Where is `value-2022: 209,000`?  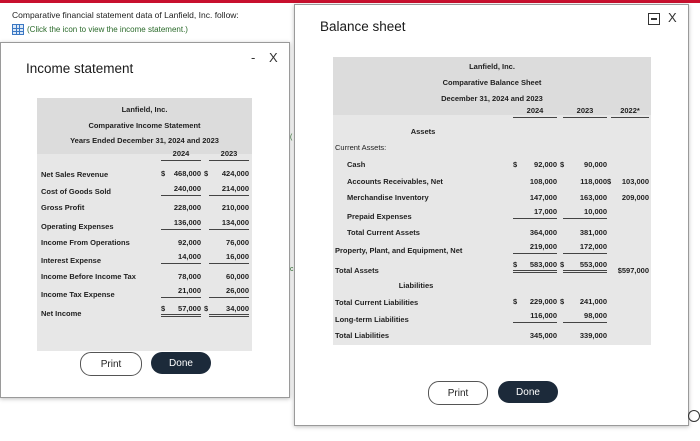 value-2022: 209,000 is located at coordinates (635, 197).